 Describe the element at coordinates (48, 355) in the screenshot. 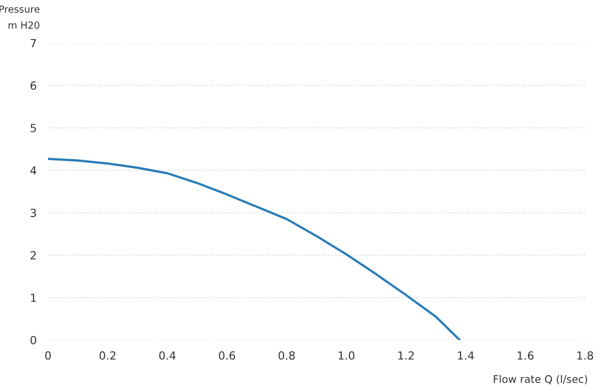

I see `x-tick-label: 0` at that location.